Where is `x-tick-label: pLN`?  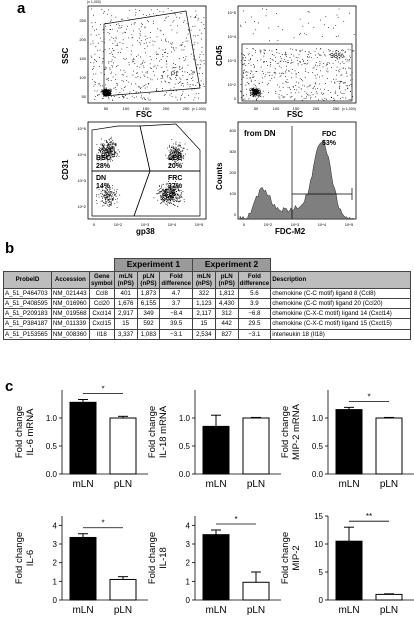 x-tick-label: pLN is located at coordinates (123, 484).